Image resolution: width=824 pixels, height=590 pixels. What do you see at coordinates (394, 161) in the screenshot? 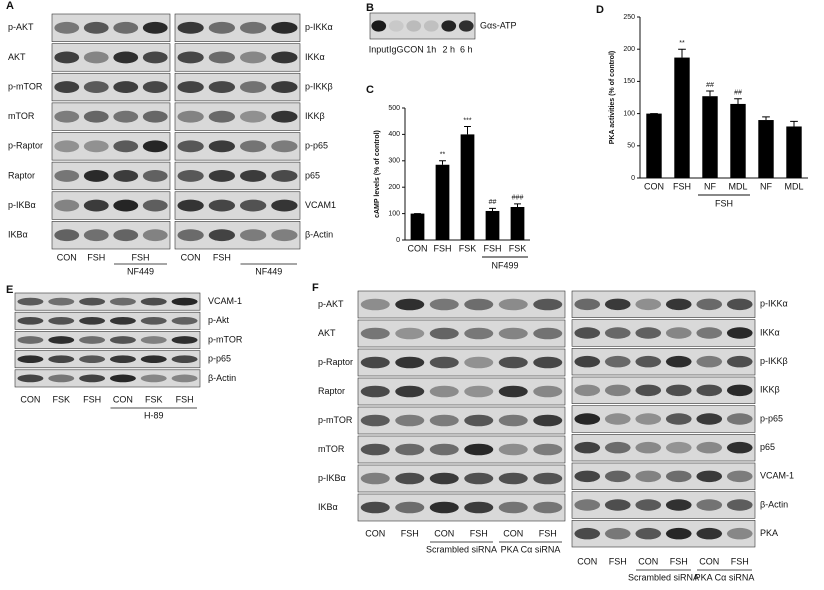
I see `y-tick-label: 300` at bounding box center [394, 161].